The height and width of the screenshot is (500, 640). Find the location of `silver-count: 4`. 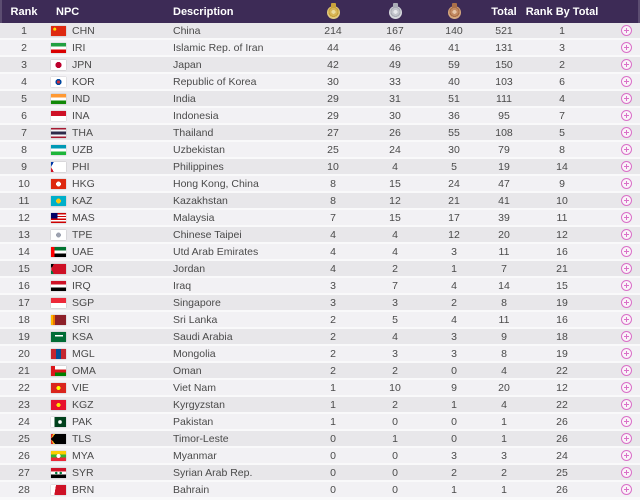

silver-count: 4 is located at coordinates (395, 251).